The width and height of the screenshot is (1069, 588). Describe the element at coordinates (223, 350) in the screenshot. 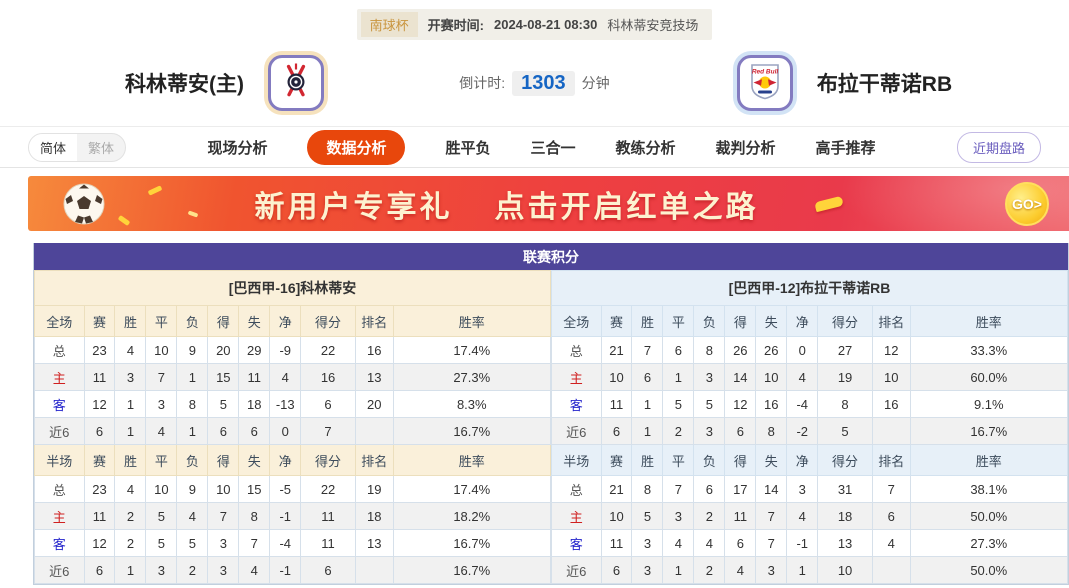

I see `stat-cell: 20` at that location.